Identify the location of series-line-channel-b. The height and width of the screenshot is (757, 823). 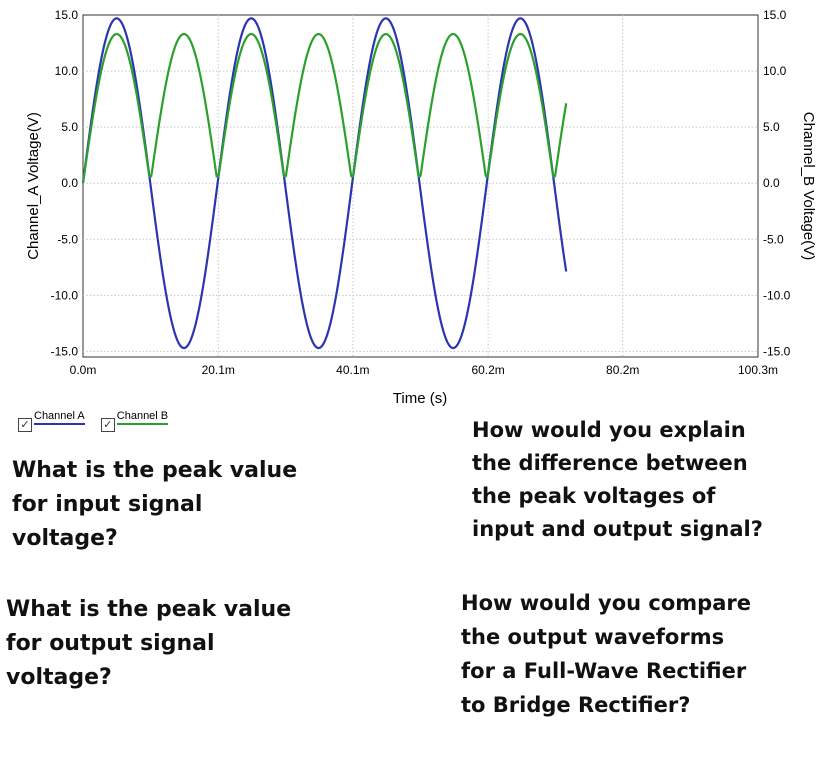
(324, 108).